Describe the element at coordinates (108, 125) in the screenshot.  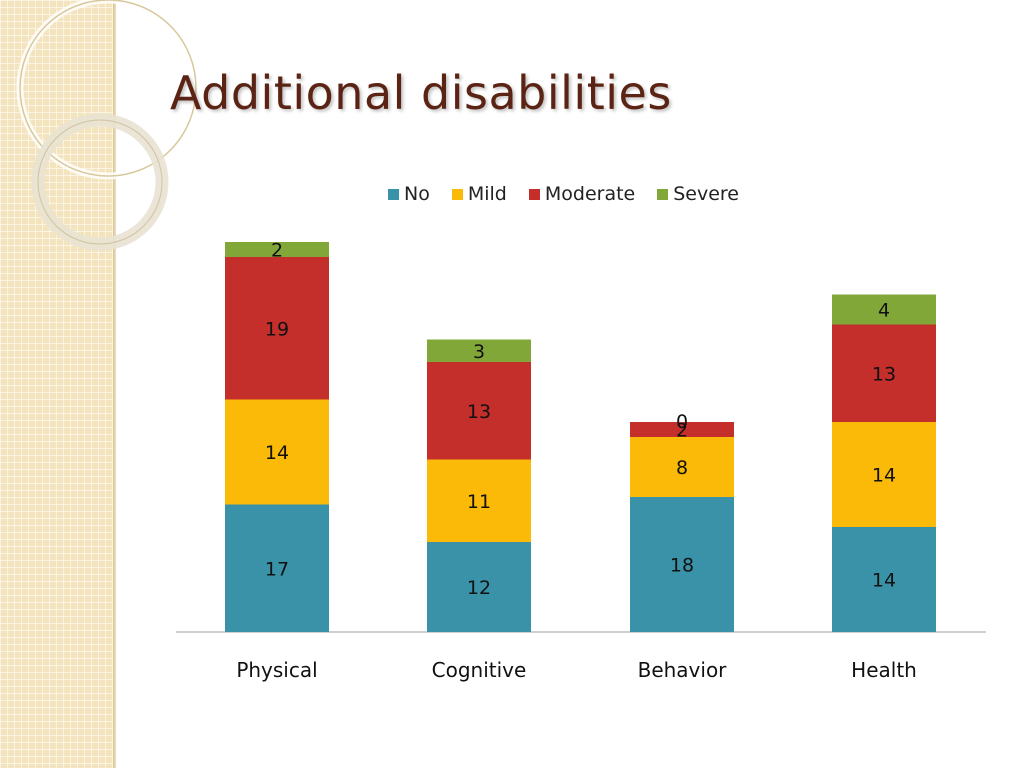
I see `decorative-rings` at that location.